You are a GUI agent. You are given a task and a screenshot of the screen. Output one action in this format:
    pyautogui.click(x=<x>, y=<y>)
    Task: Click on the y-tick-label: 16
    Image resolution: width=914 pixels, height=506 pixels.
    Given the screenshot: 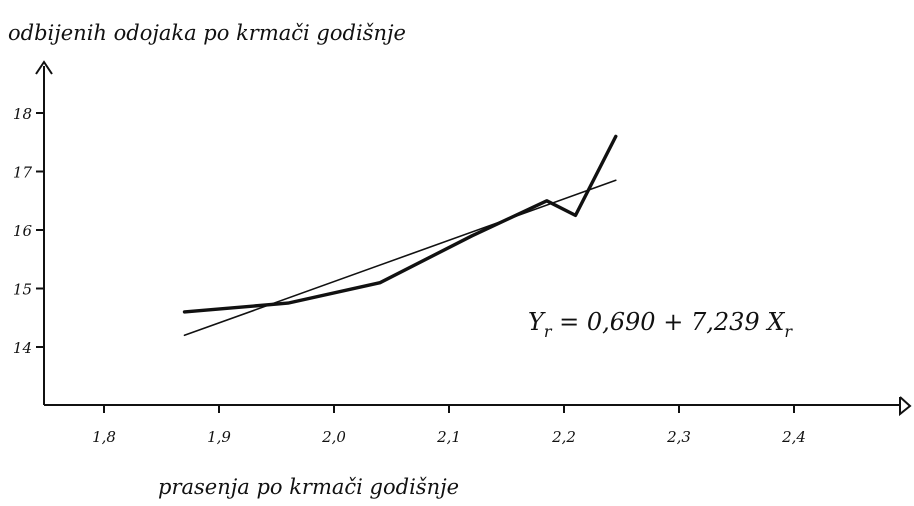 What is the action you would take?
    pyautogui.click(x=23, y=231)
    